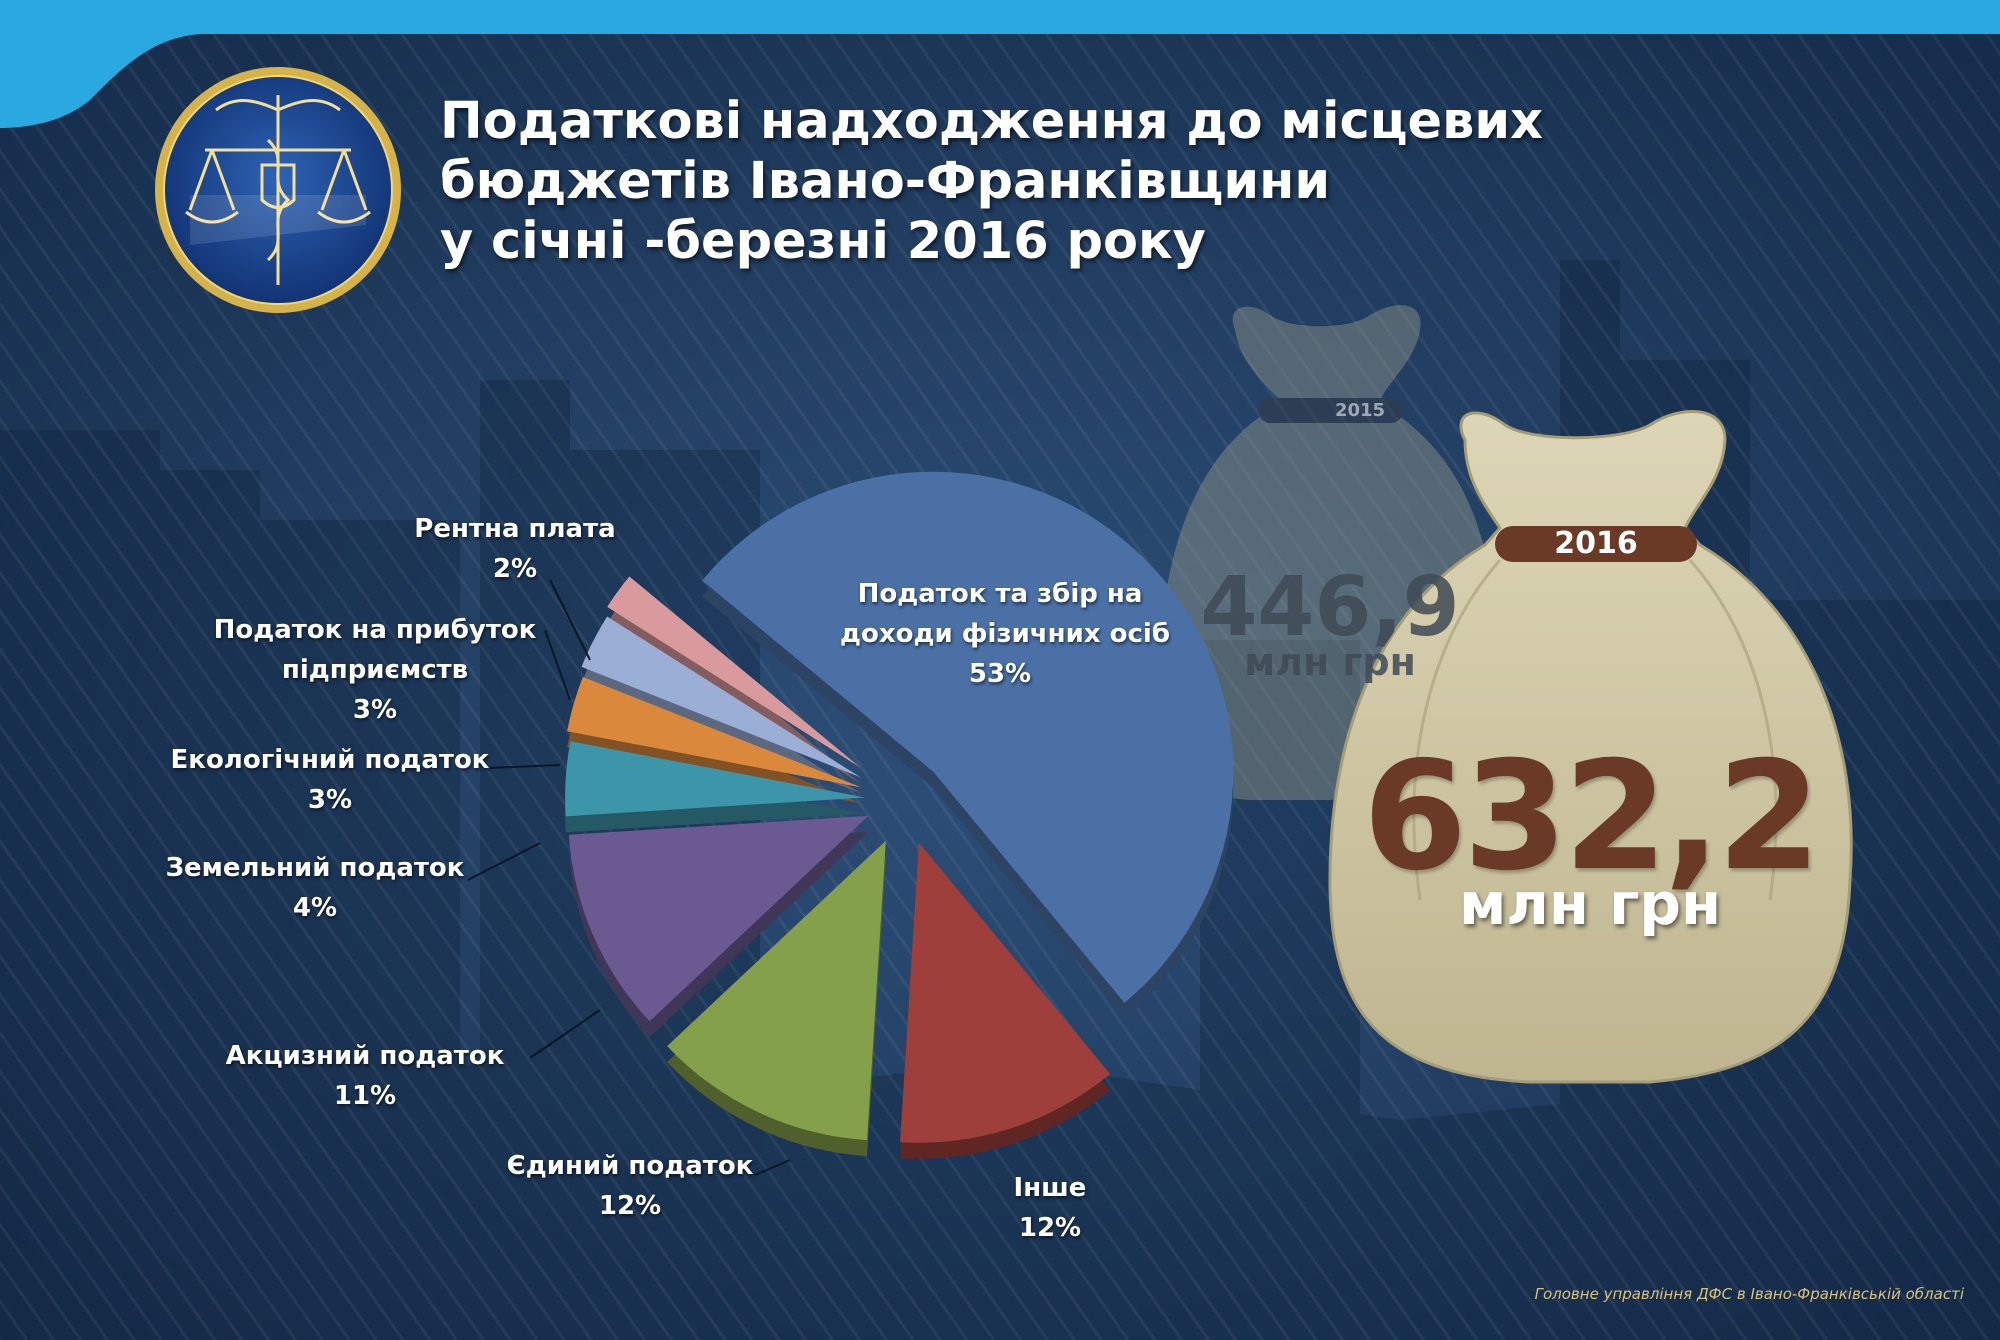 The height and width of the screenshot is (1340, 2000). What do you see at coordinates (375, 710) in the screenshot?
I see `label-profit-percent: 3%` at bounding box center [375, 710].